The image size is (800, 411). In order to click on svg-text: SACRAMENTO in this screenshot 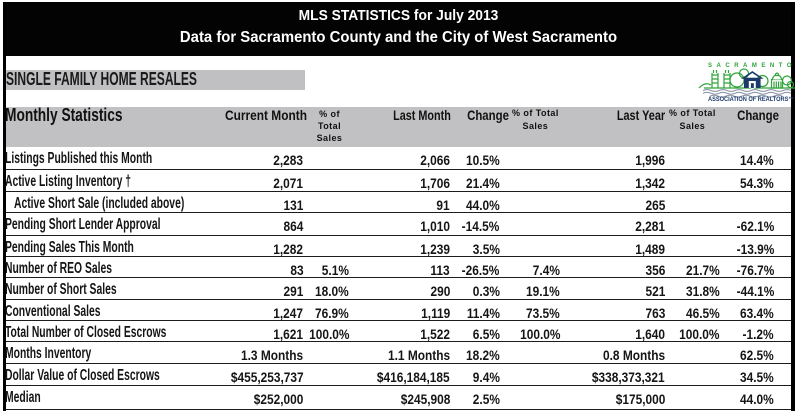, I will do `click(752, 65)`.